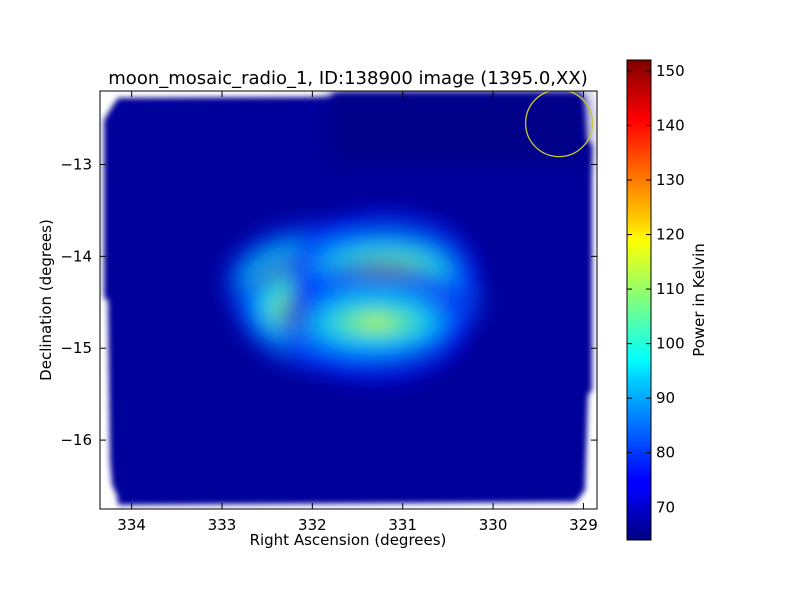 The width and height of the screenshot is (800, 600). I want to click on colorbar-tick-label: 70, so click(665, 507).